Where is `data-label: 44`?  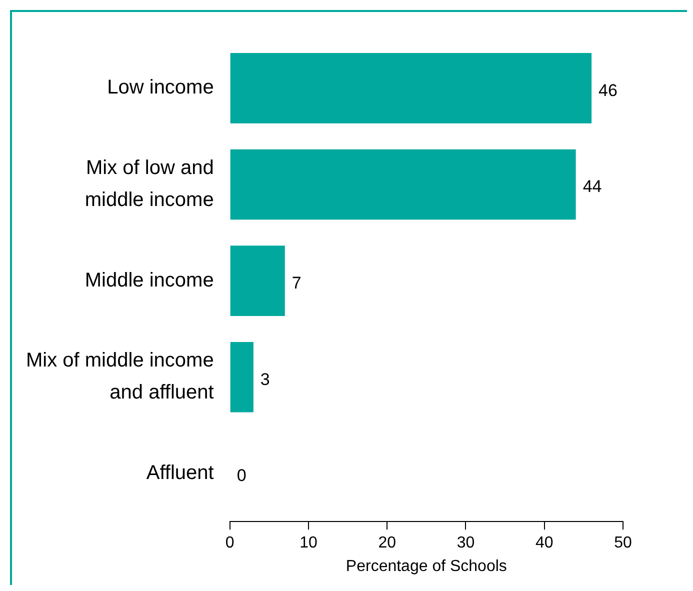 data-label: 44 is located at coordinates (592, 186).